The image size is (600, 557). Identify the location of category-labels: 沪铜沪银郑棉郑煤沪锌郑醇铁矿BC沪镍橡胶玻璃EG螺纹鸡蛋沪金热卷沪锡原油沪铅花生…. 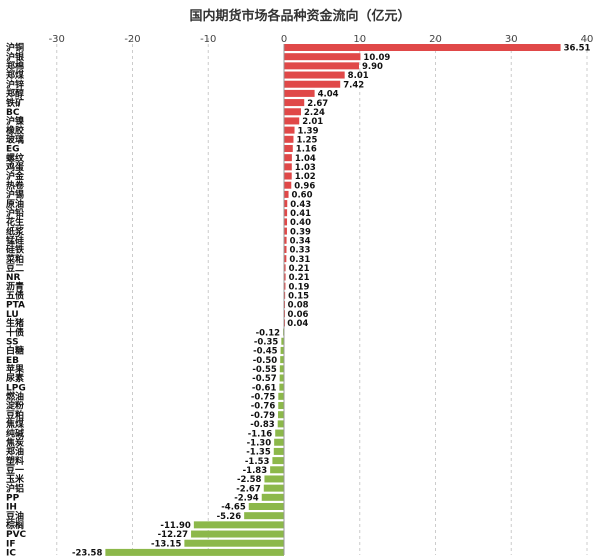
(16, 299).